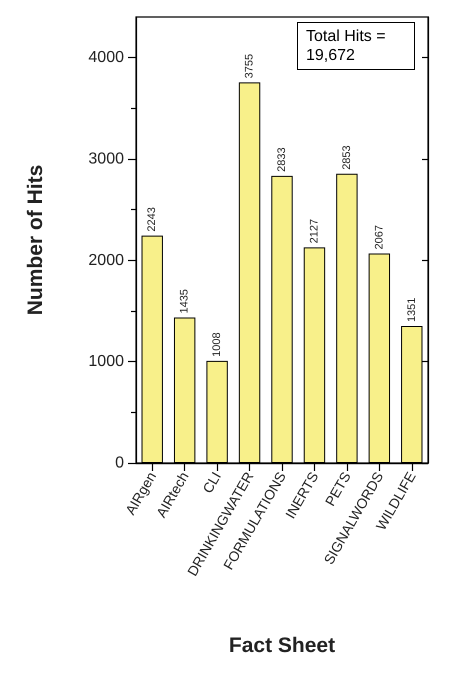 The width and height of the screenshot is (451, 675). I want to click on data-label: 3755, so click(250, 66).